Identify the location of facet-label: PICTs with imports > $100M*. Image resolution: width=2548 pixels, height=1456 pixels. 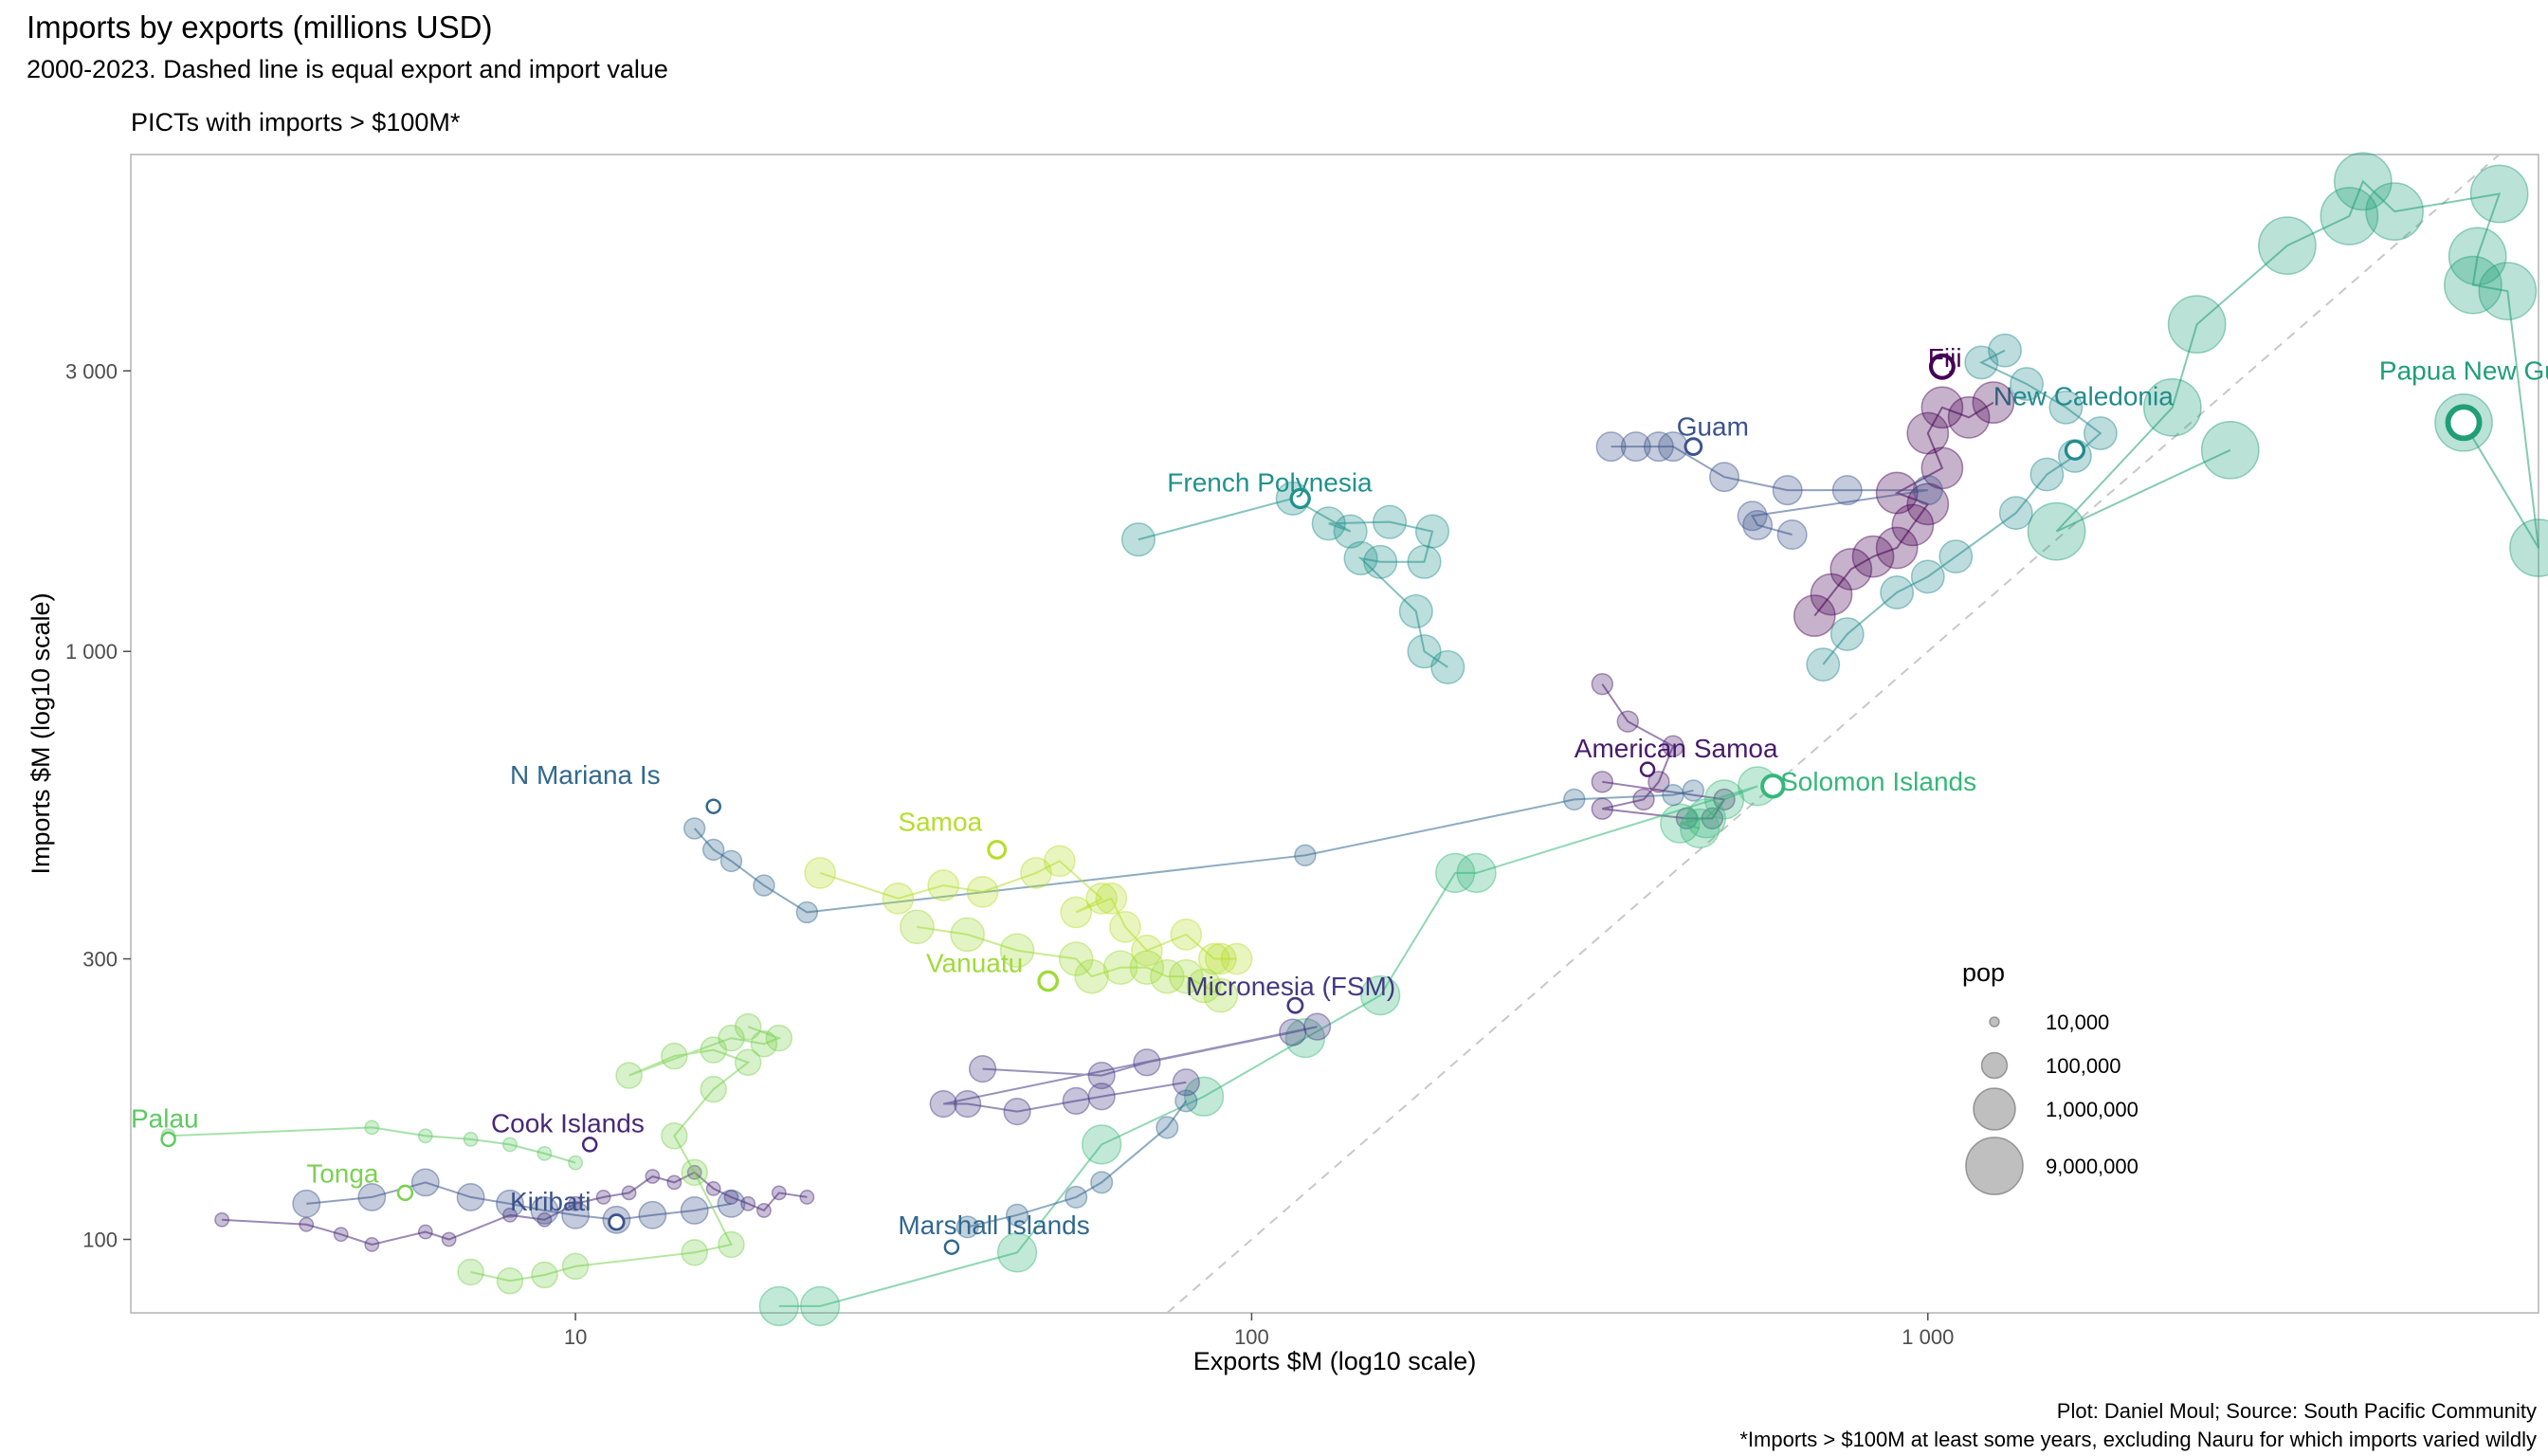
(296, 122).